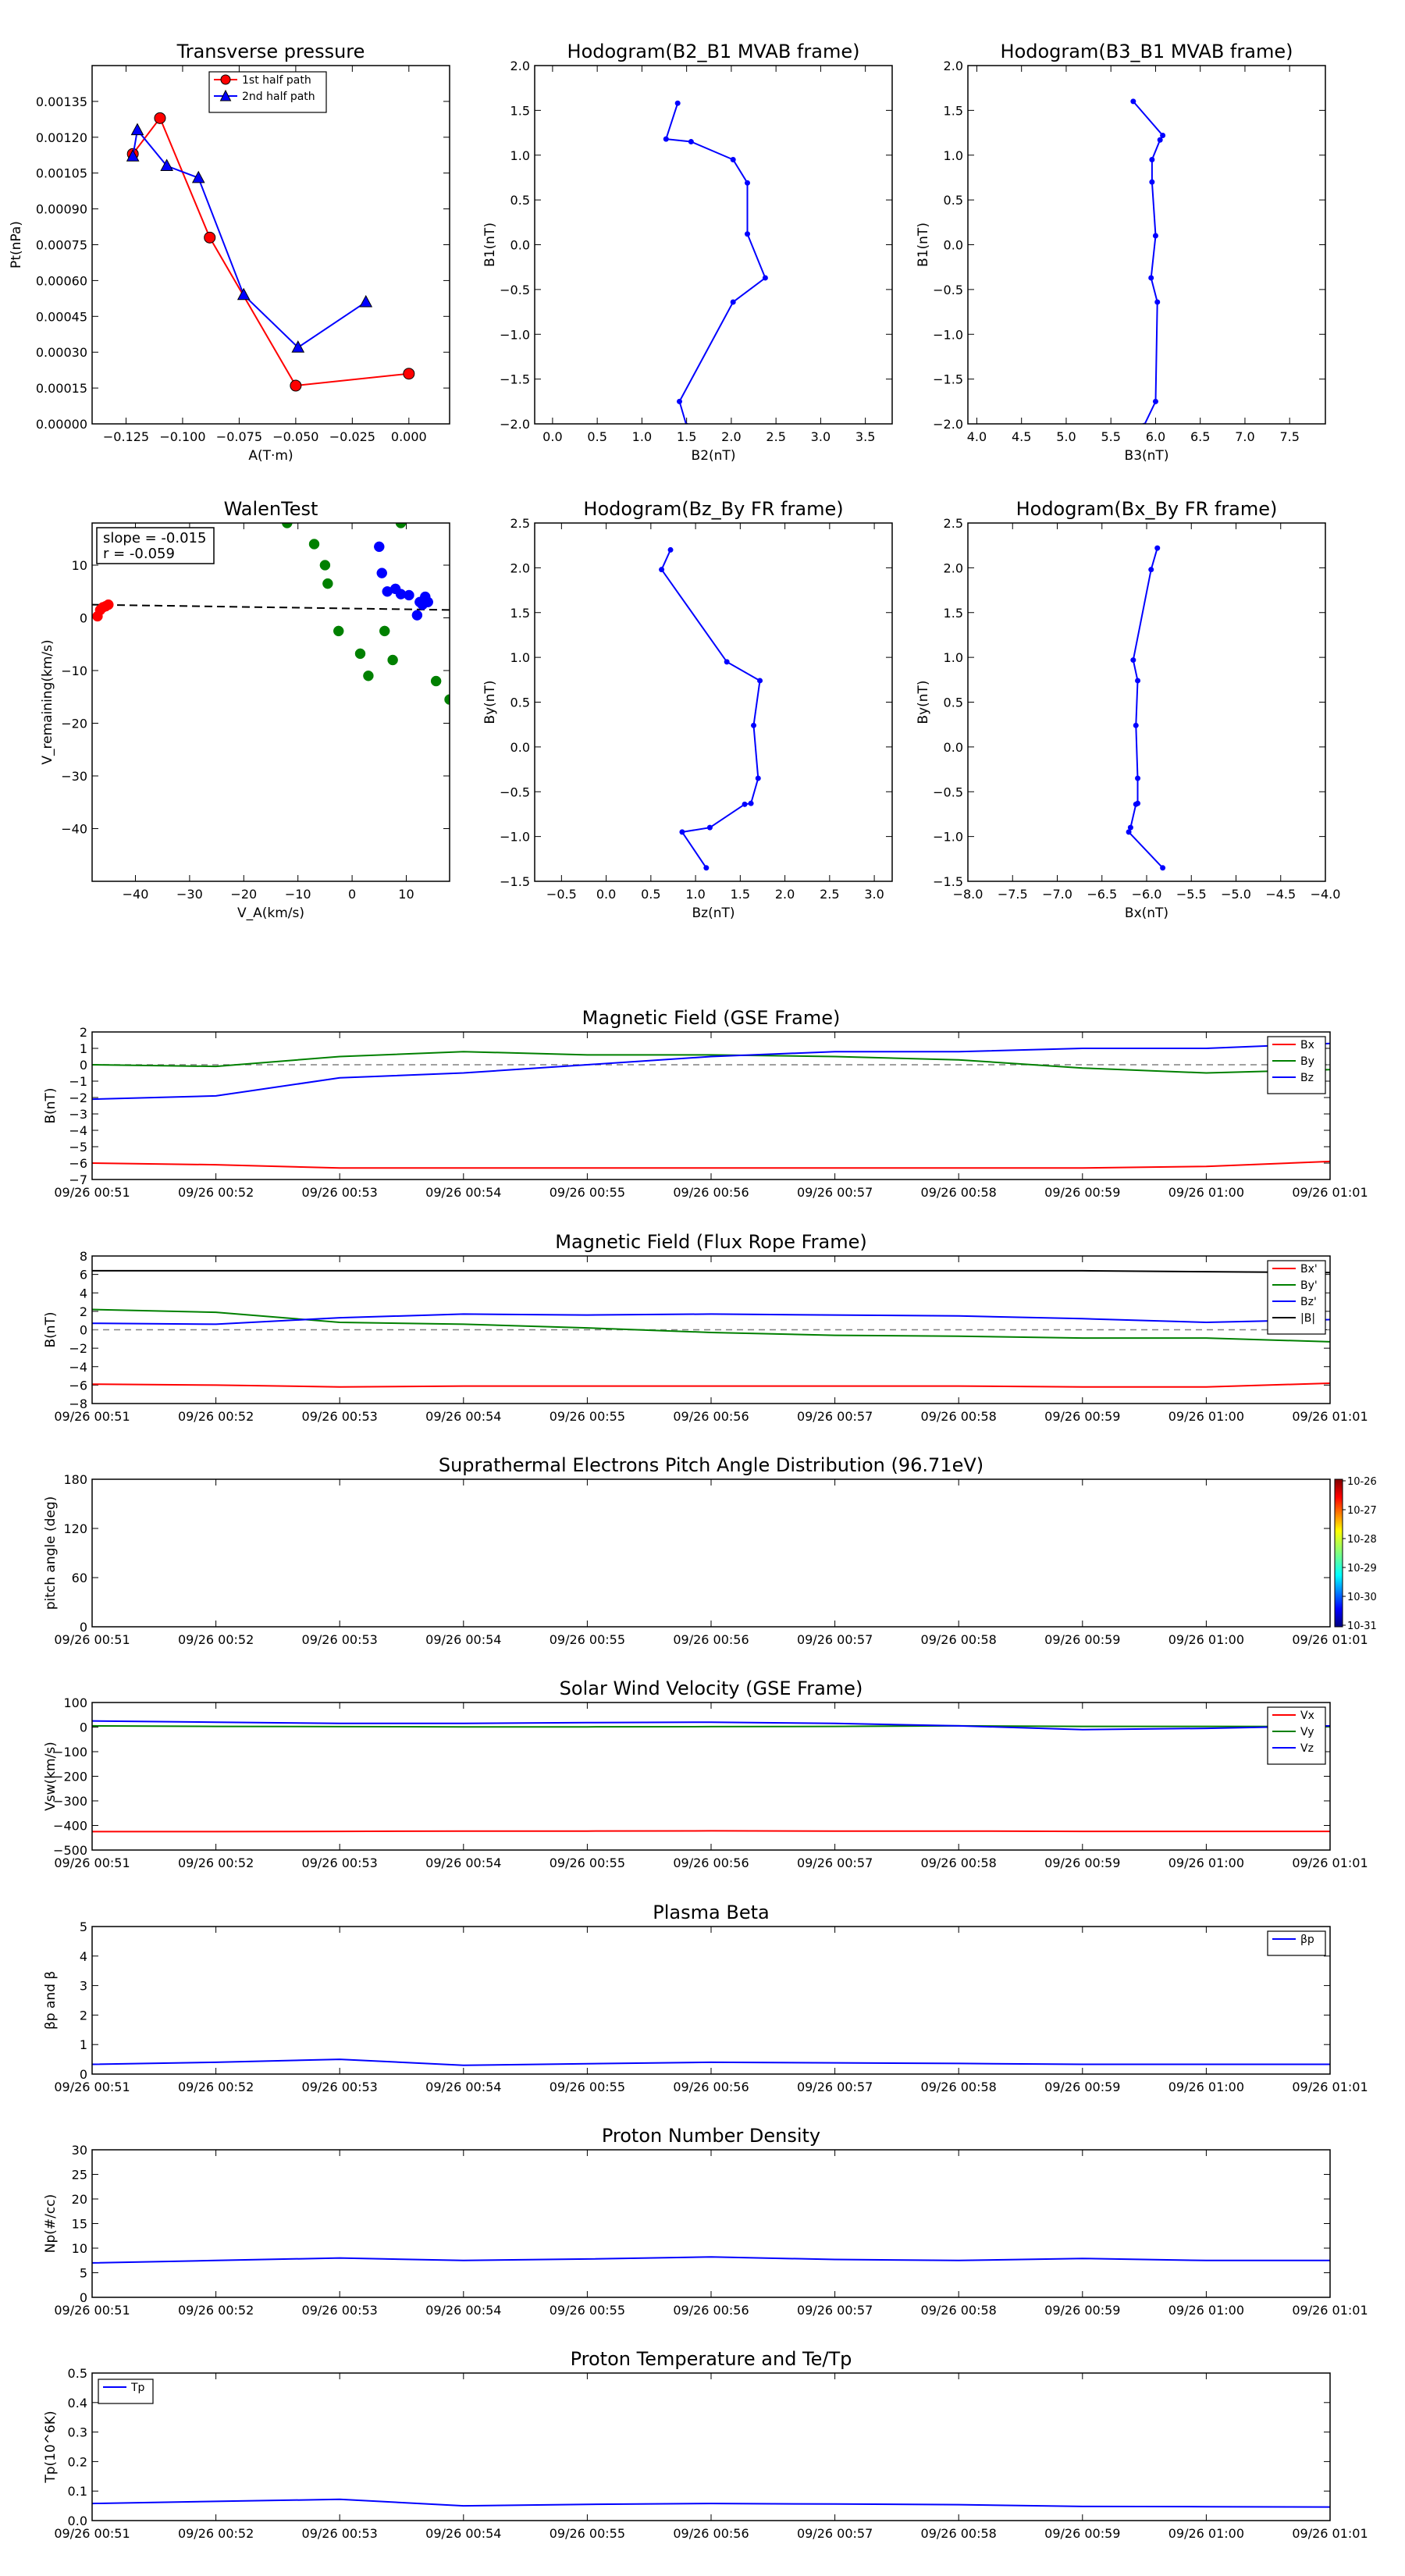 The height and width of the screenshot is (2576, 1405). I want to click on x-tick-label: −0.075, so click(239, 436).